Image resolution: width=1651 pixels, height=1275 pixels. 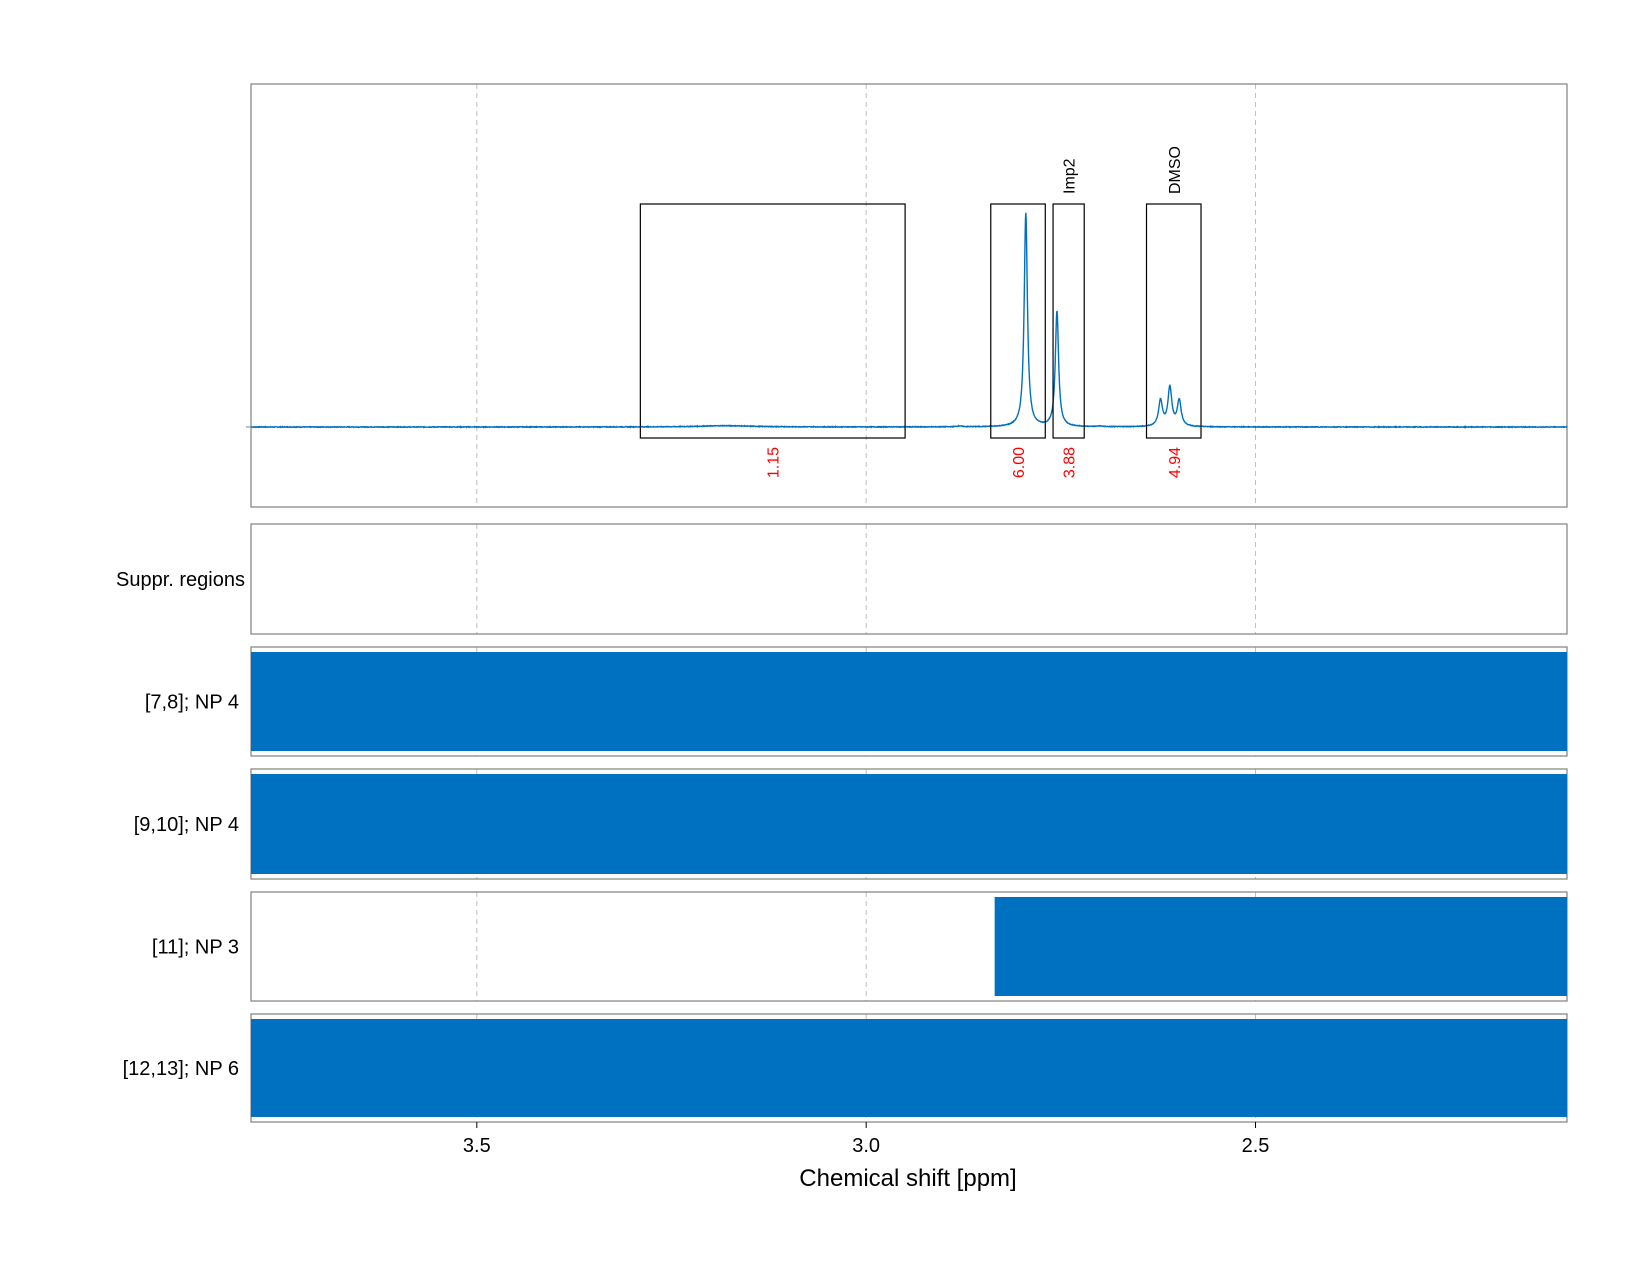 I want to click on spectrum-line, so click(x=909, y=320).